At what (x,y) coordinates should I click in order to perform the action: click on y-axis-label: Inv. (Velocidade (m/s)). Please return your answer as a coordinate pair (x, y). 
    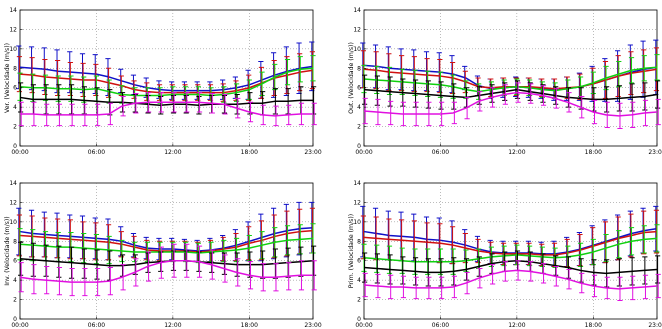
    Looking at the image, I should click on (7, 250).